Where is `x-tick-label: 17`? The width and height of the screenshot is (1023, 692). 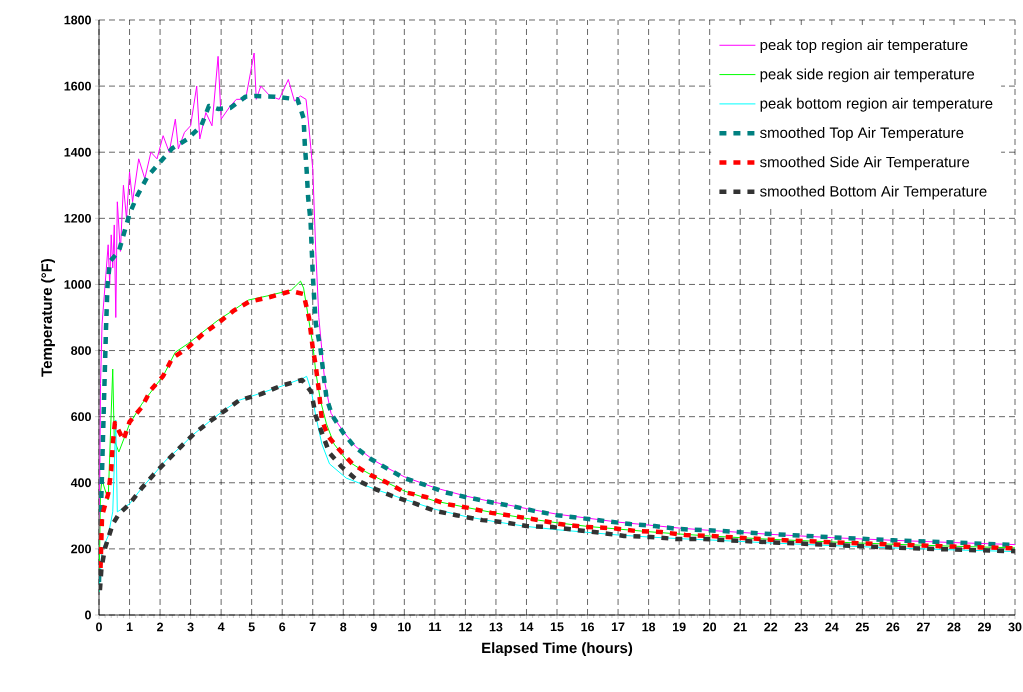
x-tick-label: 17 is located at coordinates (618, 627).